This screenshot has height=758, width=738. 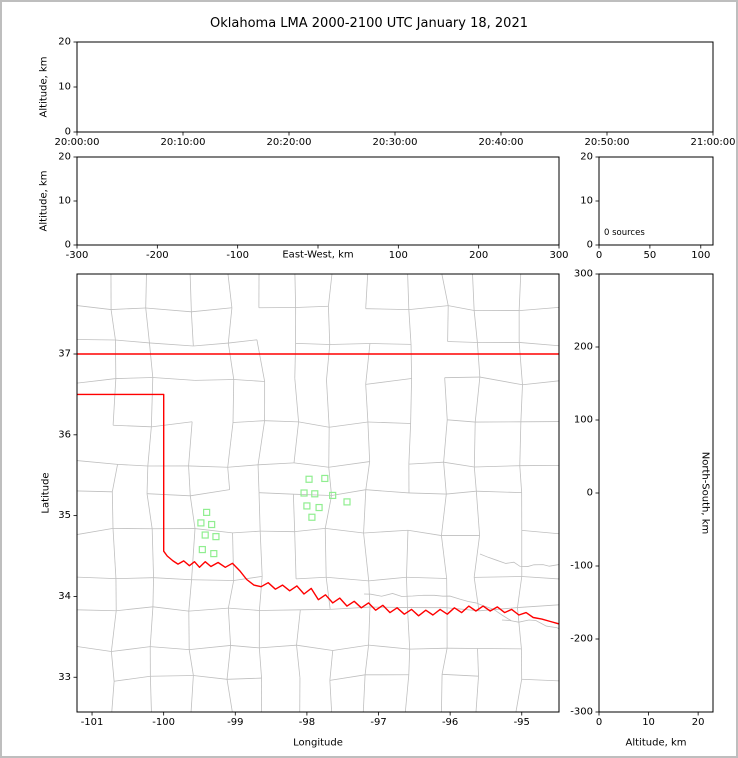 I want to click on svg-text: 50, so click(x=650, y=255).